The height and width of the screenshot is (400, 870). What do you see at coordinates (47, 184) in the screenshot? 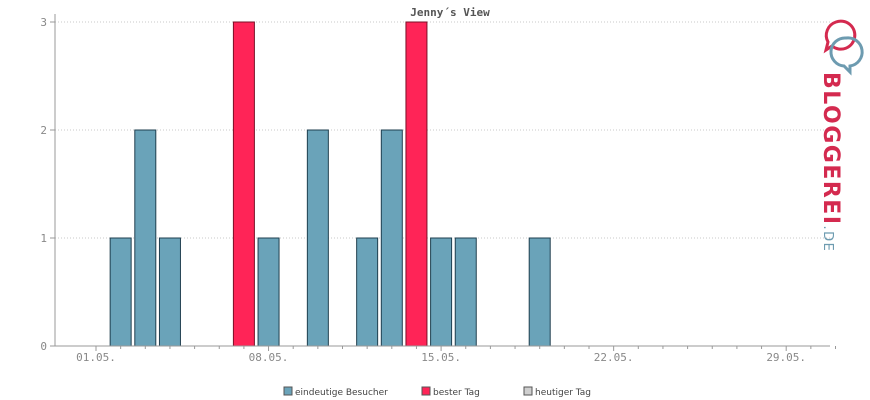
I see `y-axis-ticks: 0 1 2 3` at bounding box center [47, 184].